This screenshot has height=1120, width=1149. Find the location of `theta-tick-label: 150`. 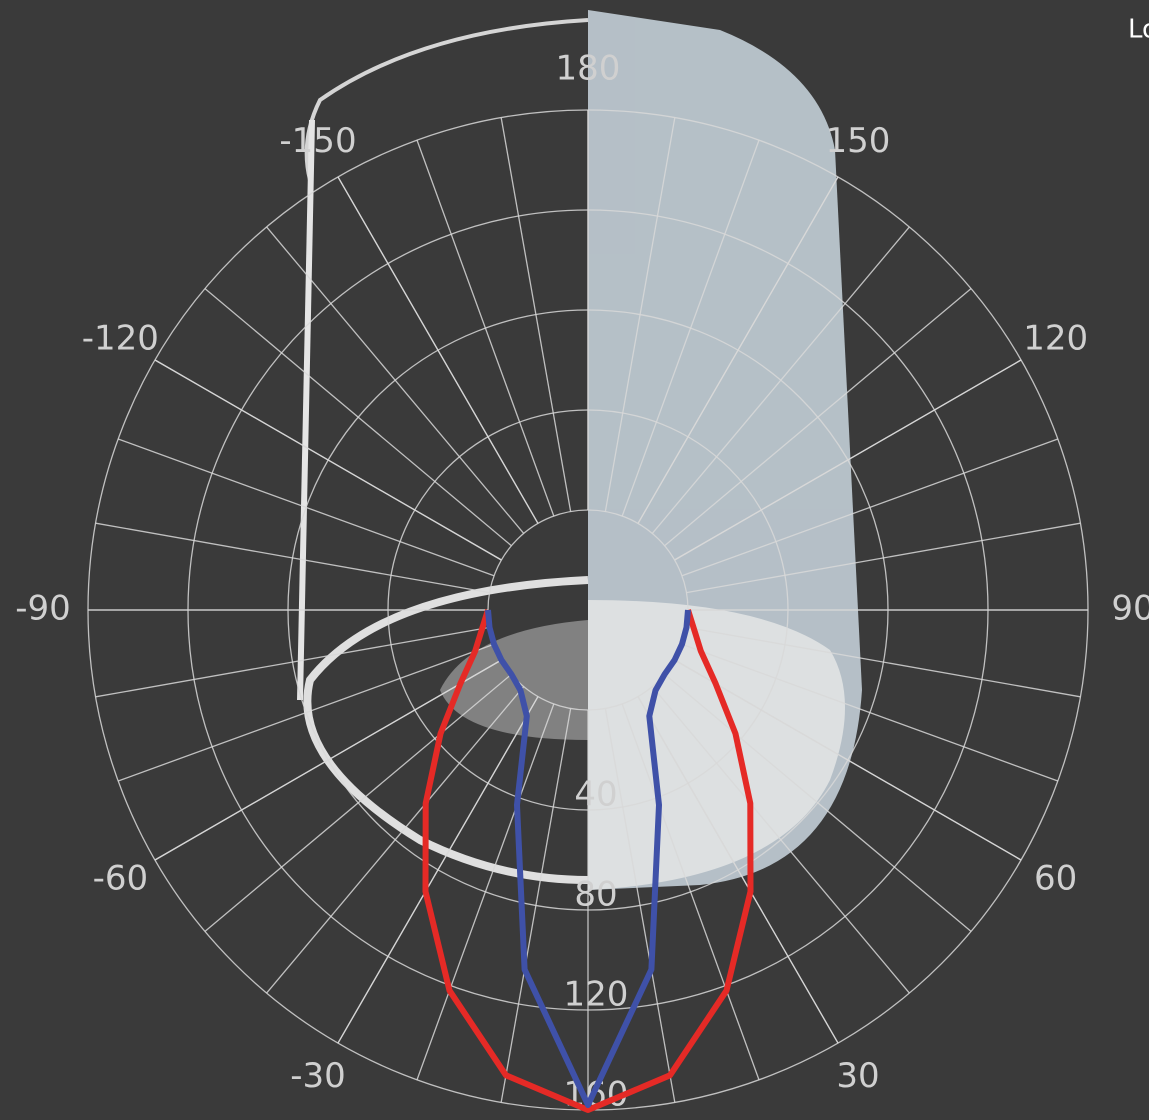

theta-tick-label: 150 is located at coordinates (858, 141).